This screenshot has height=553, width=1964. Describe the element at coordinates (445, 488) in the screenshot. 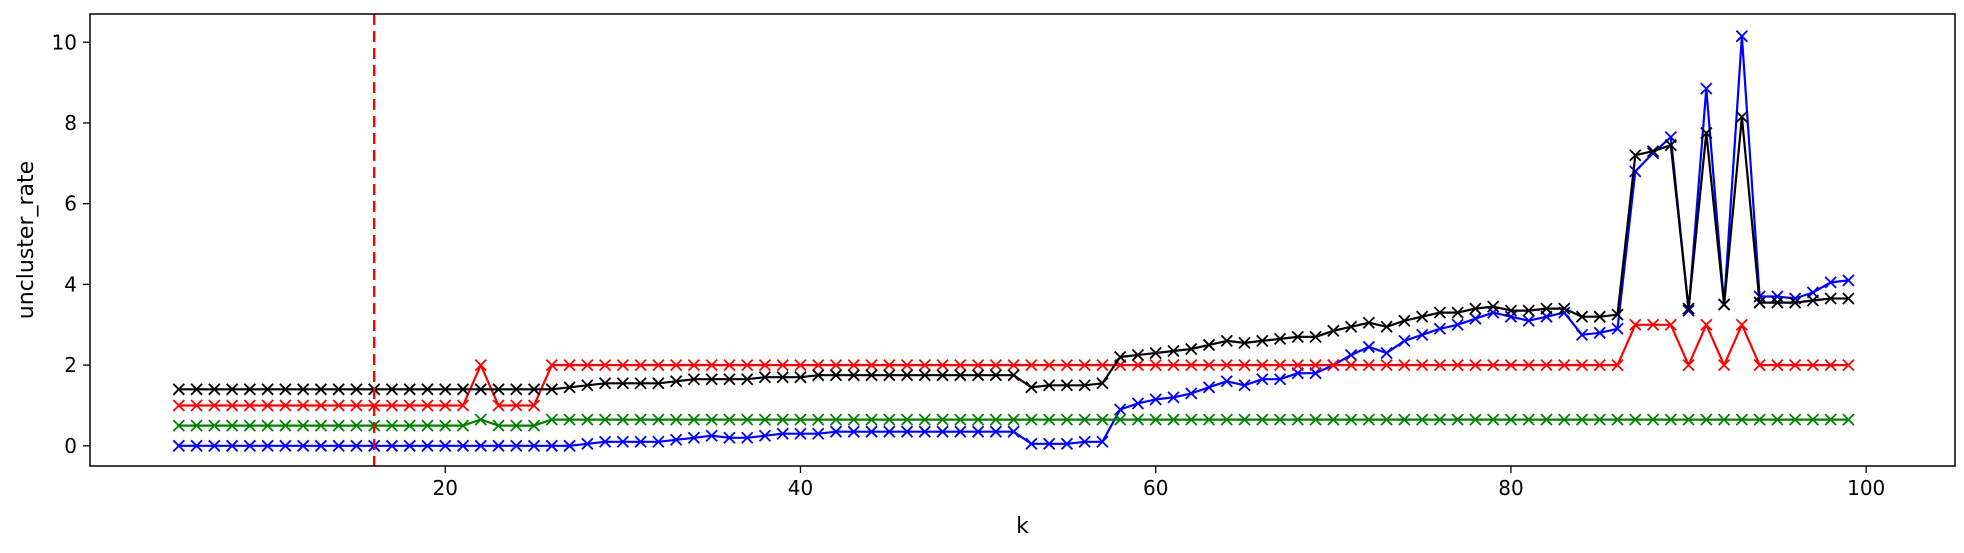

I see `x-tick-label: 20` at that location.